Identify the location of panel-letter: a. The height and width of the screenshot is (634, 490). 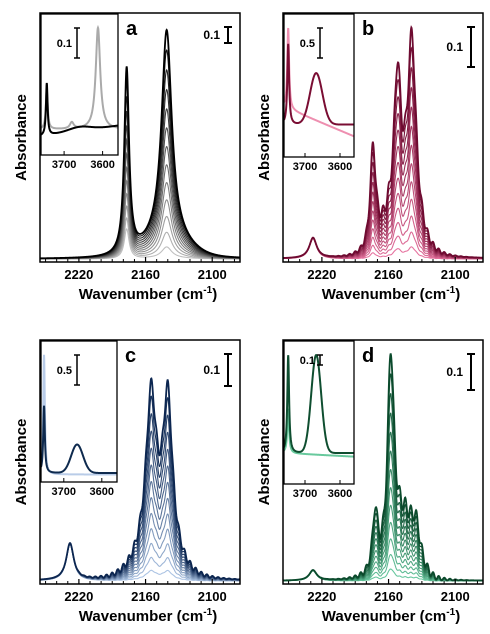
(132, 29).